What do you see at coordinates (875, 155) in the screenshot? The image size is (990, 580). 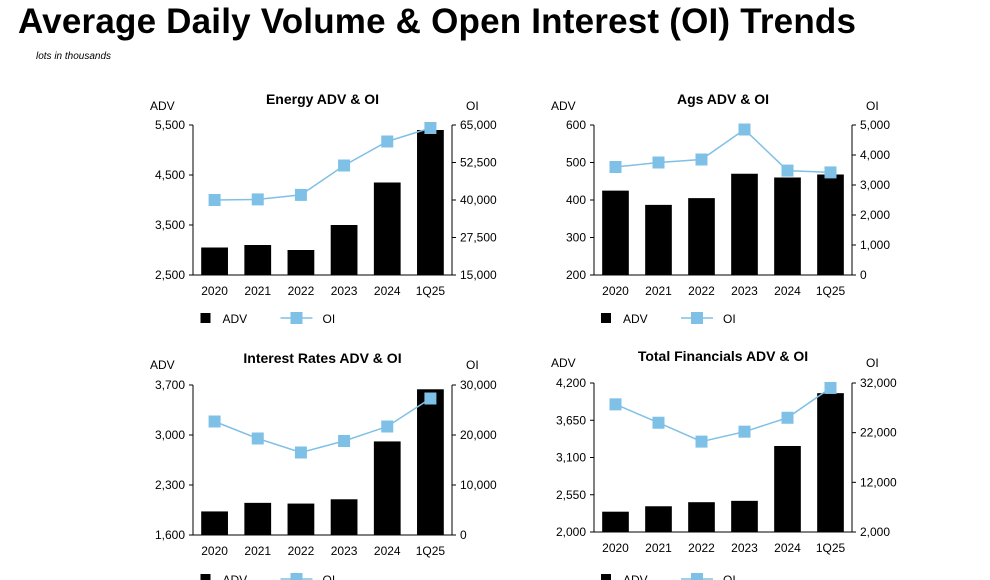 I see `right-tick-label: 4,000` at bounding box center [875, 155].